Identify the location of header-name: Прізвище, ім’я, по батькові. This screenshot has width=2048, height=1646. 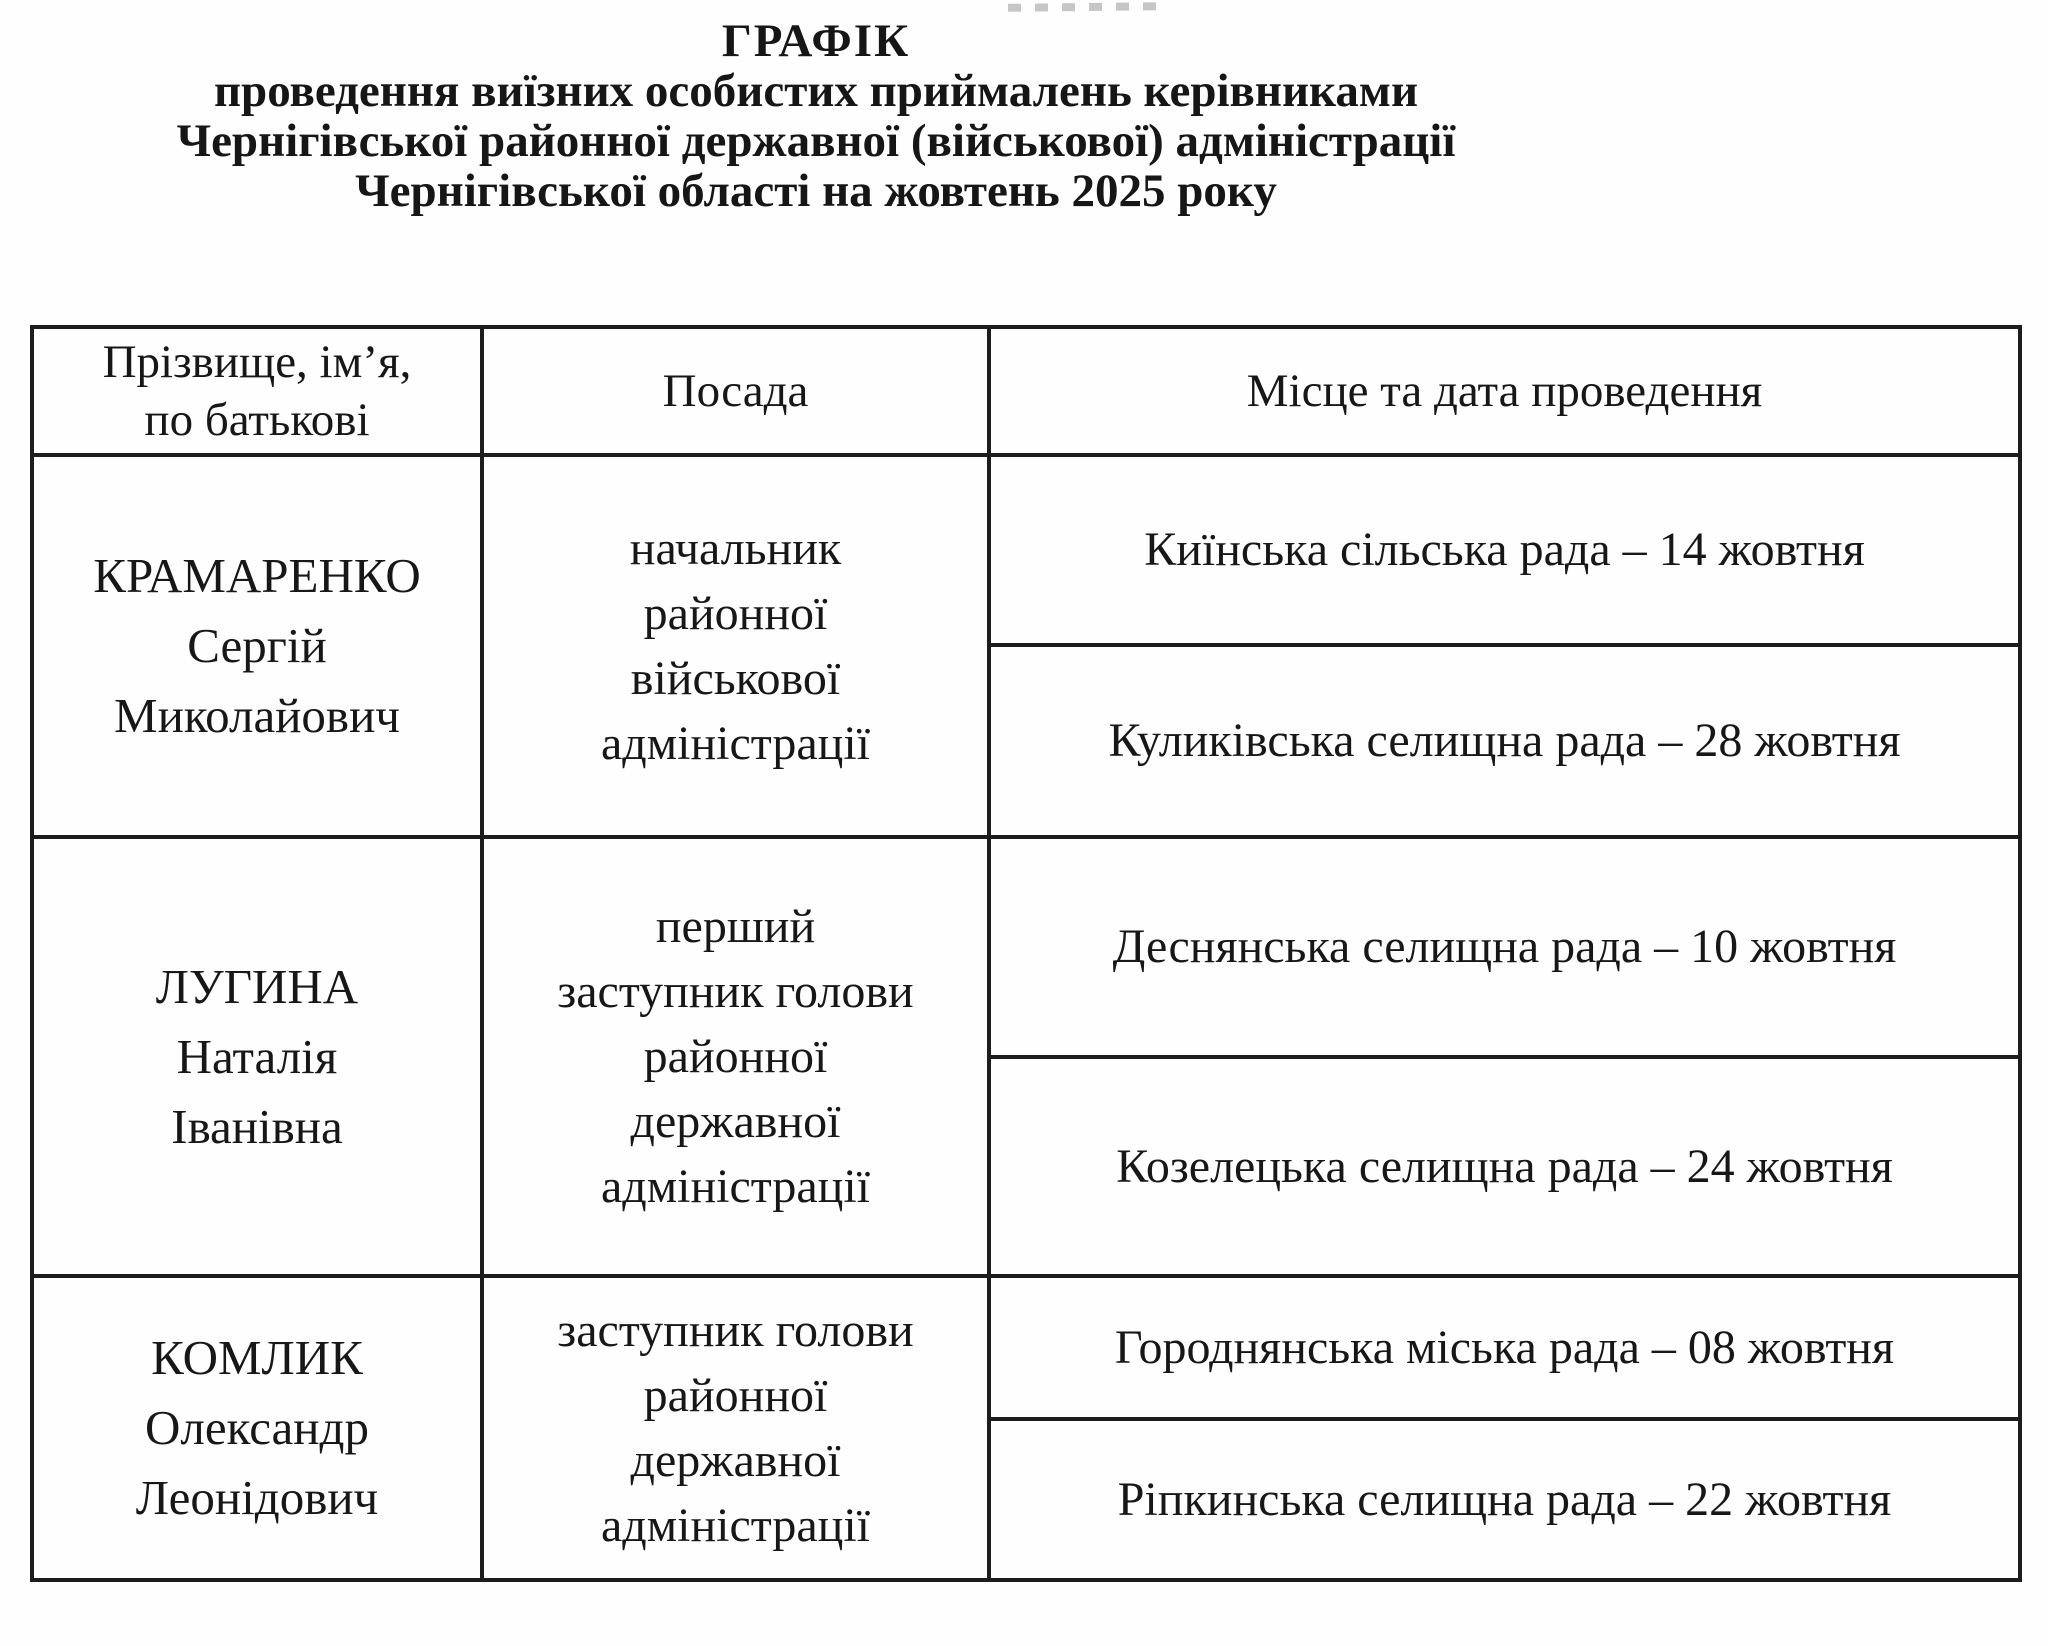
(257, 391).